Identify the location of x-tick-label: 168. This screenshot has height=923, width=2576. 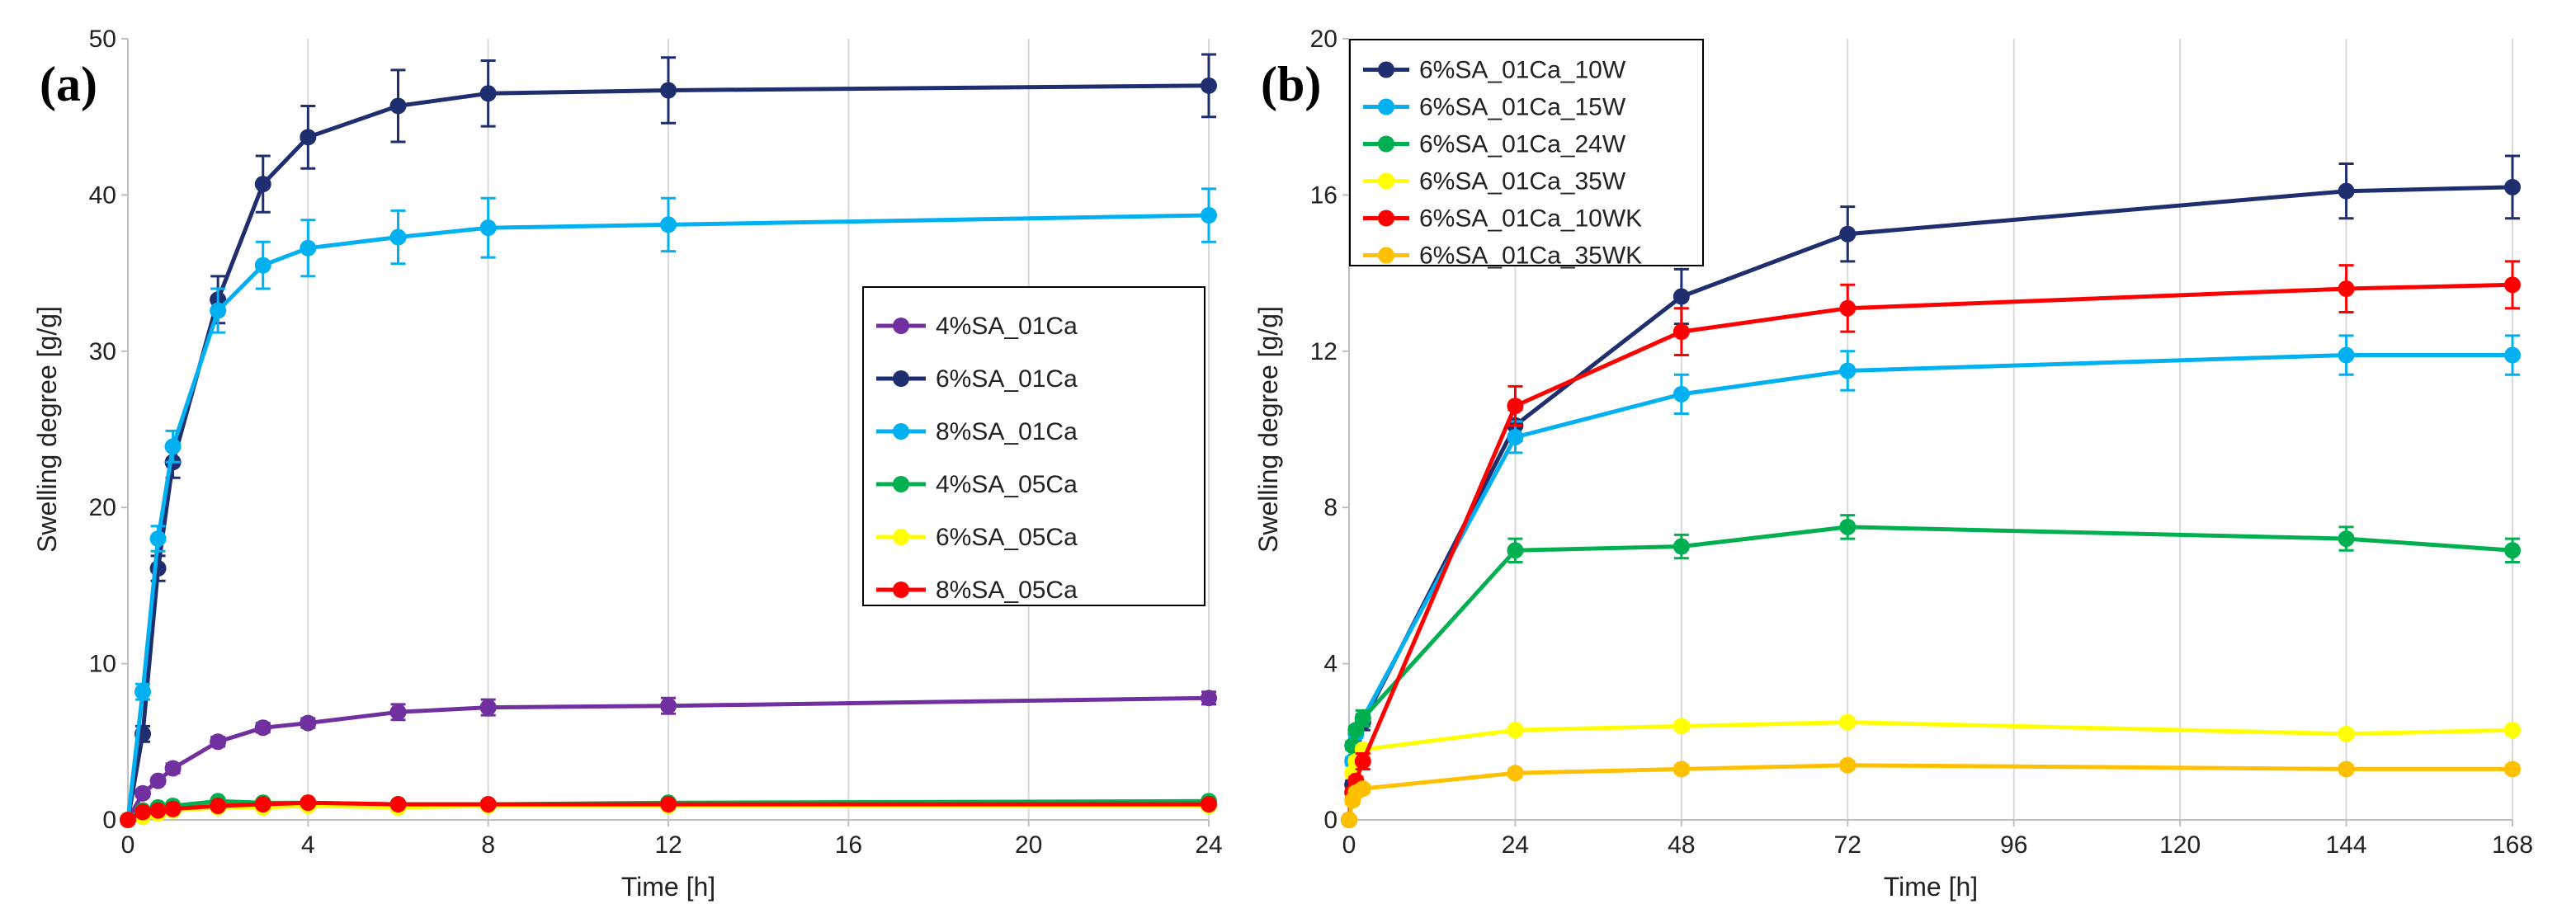
(2512, 845).